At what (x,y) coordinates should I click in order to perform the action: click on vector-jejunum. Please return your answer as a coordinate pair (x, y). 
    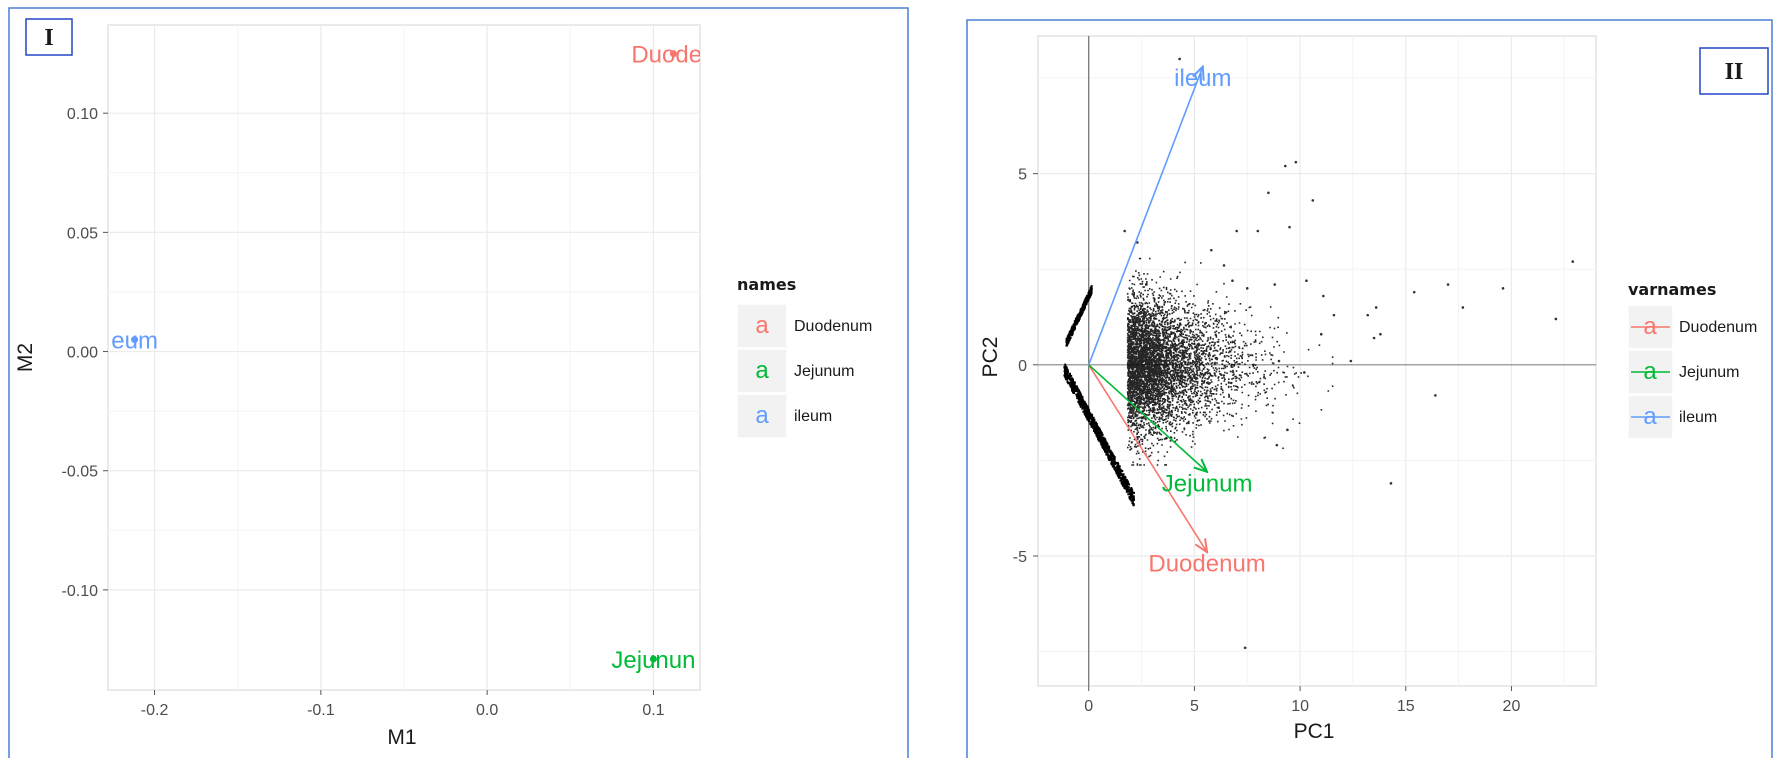
    Looking at the image, I should click on (1147, 418).